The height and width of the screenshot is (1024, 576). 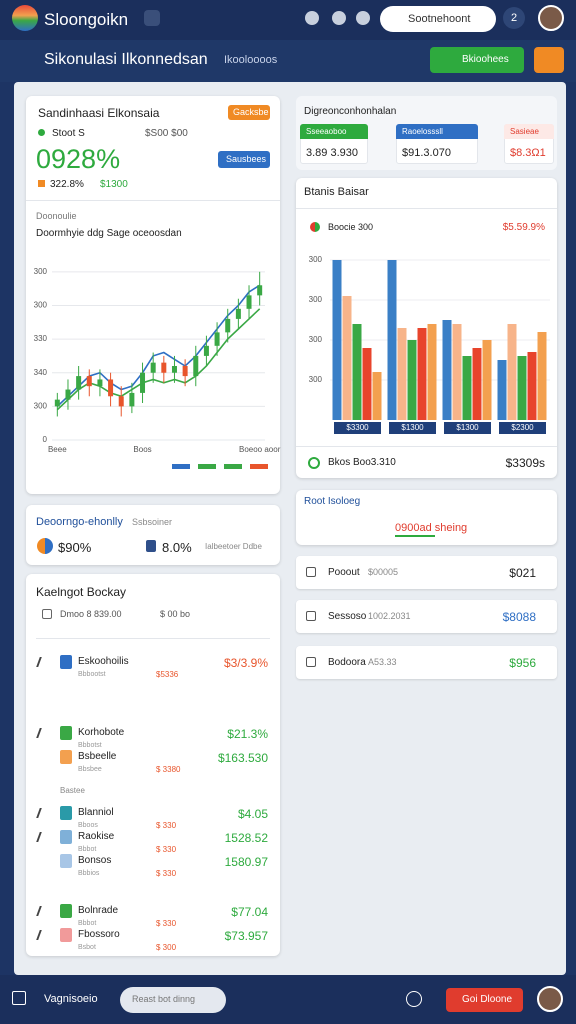 I want to click on stat-value: $8.3Ω1, so click(x=528, y=153).